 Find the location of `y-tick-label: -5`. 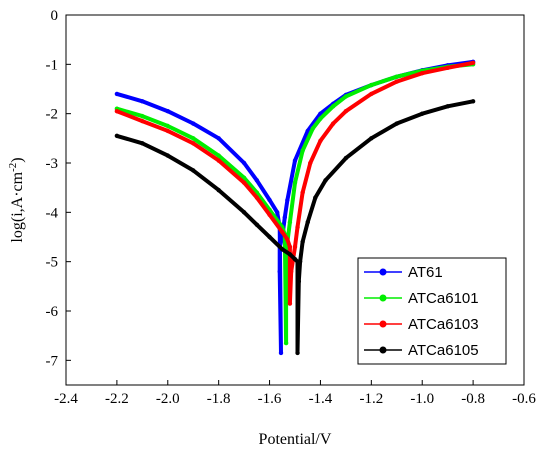

y-tick-label: -5 is located at coordinates (52, 263).